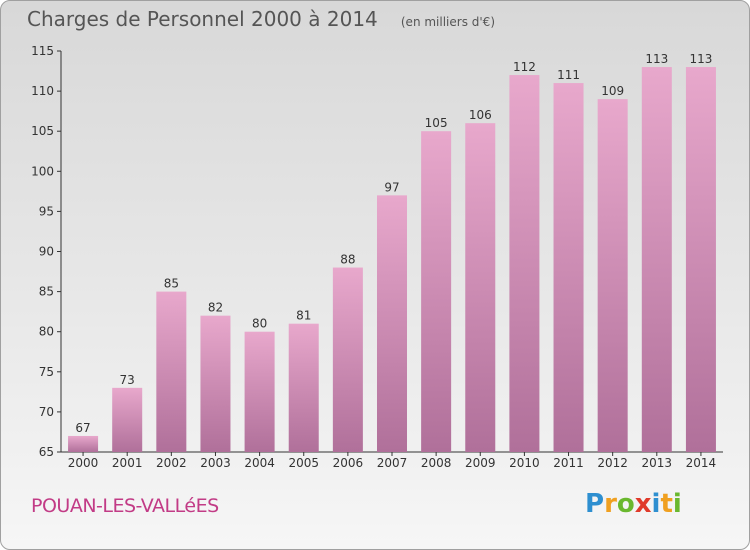  What do you see at coordinates (568, 75) in the screenshot?
I see `bar-value-label: 111` at bounding box center [568, 75].